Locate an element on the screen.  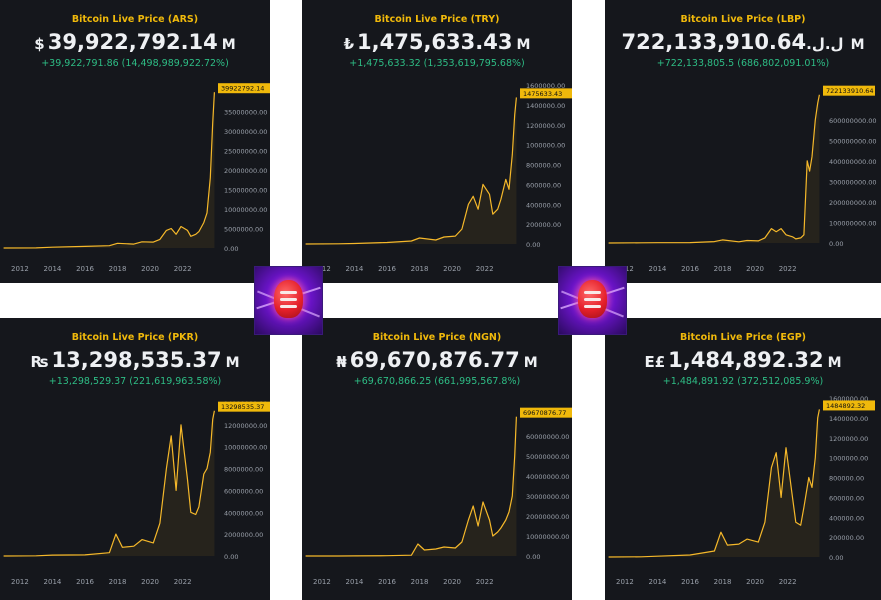
current-price: 13,298,535.37 is located at coordinates (136, 360).